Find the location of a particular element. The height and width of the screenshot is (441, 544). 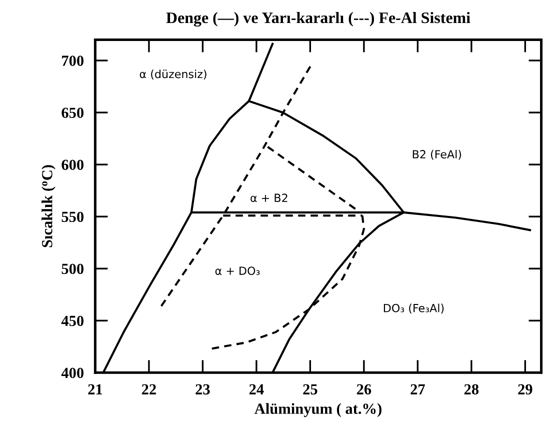

y-tick-label: 650 is located at coordinates (73, 113).